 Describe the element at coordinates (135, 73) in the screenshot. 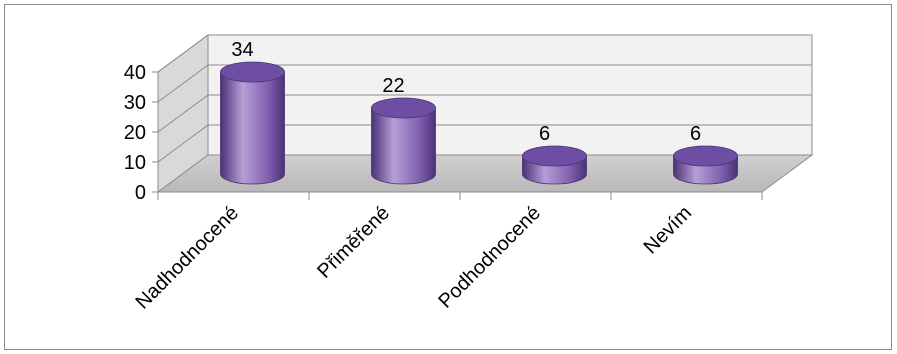

I see `y-tick-label: 40` at that location.